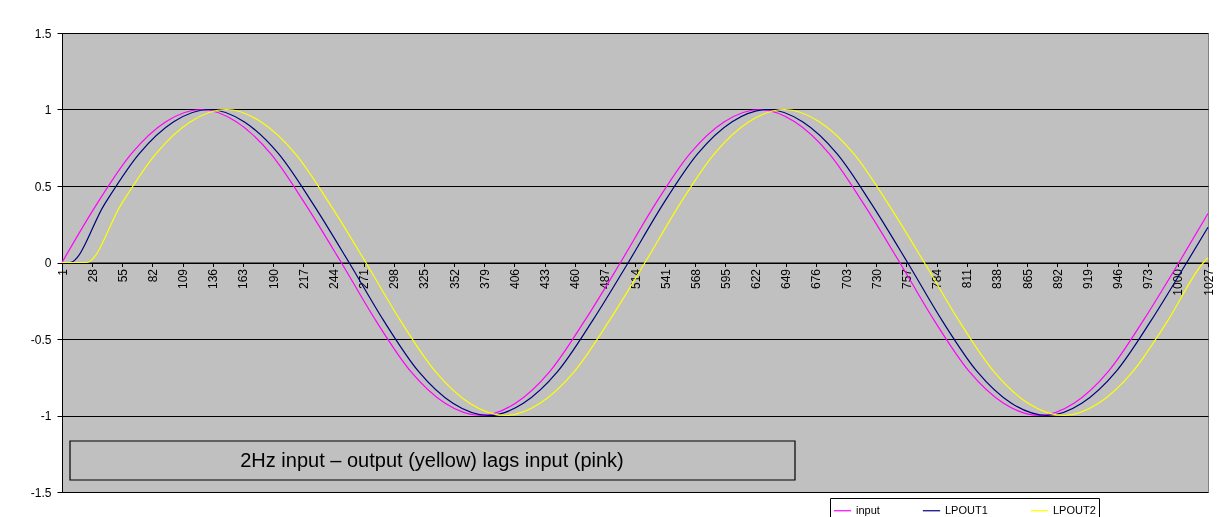 The width and height of the screenshot is (1220, 517). Describe the element at coordinates (46, 416) in the screenshot. I see `y-tick-label: -1` at that location.